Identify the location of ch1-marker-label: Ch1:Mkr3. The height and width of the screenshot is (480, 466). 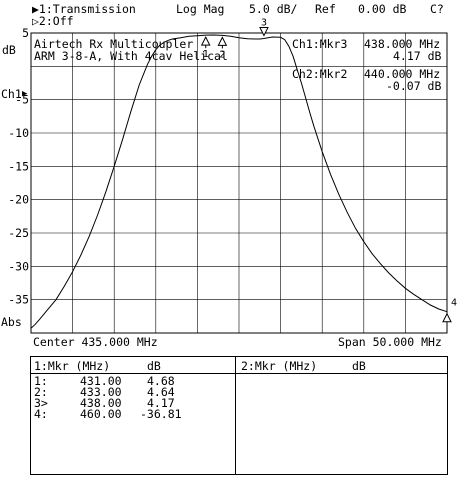
(320, 44).